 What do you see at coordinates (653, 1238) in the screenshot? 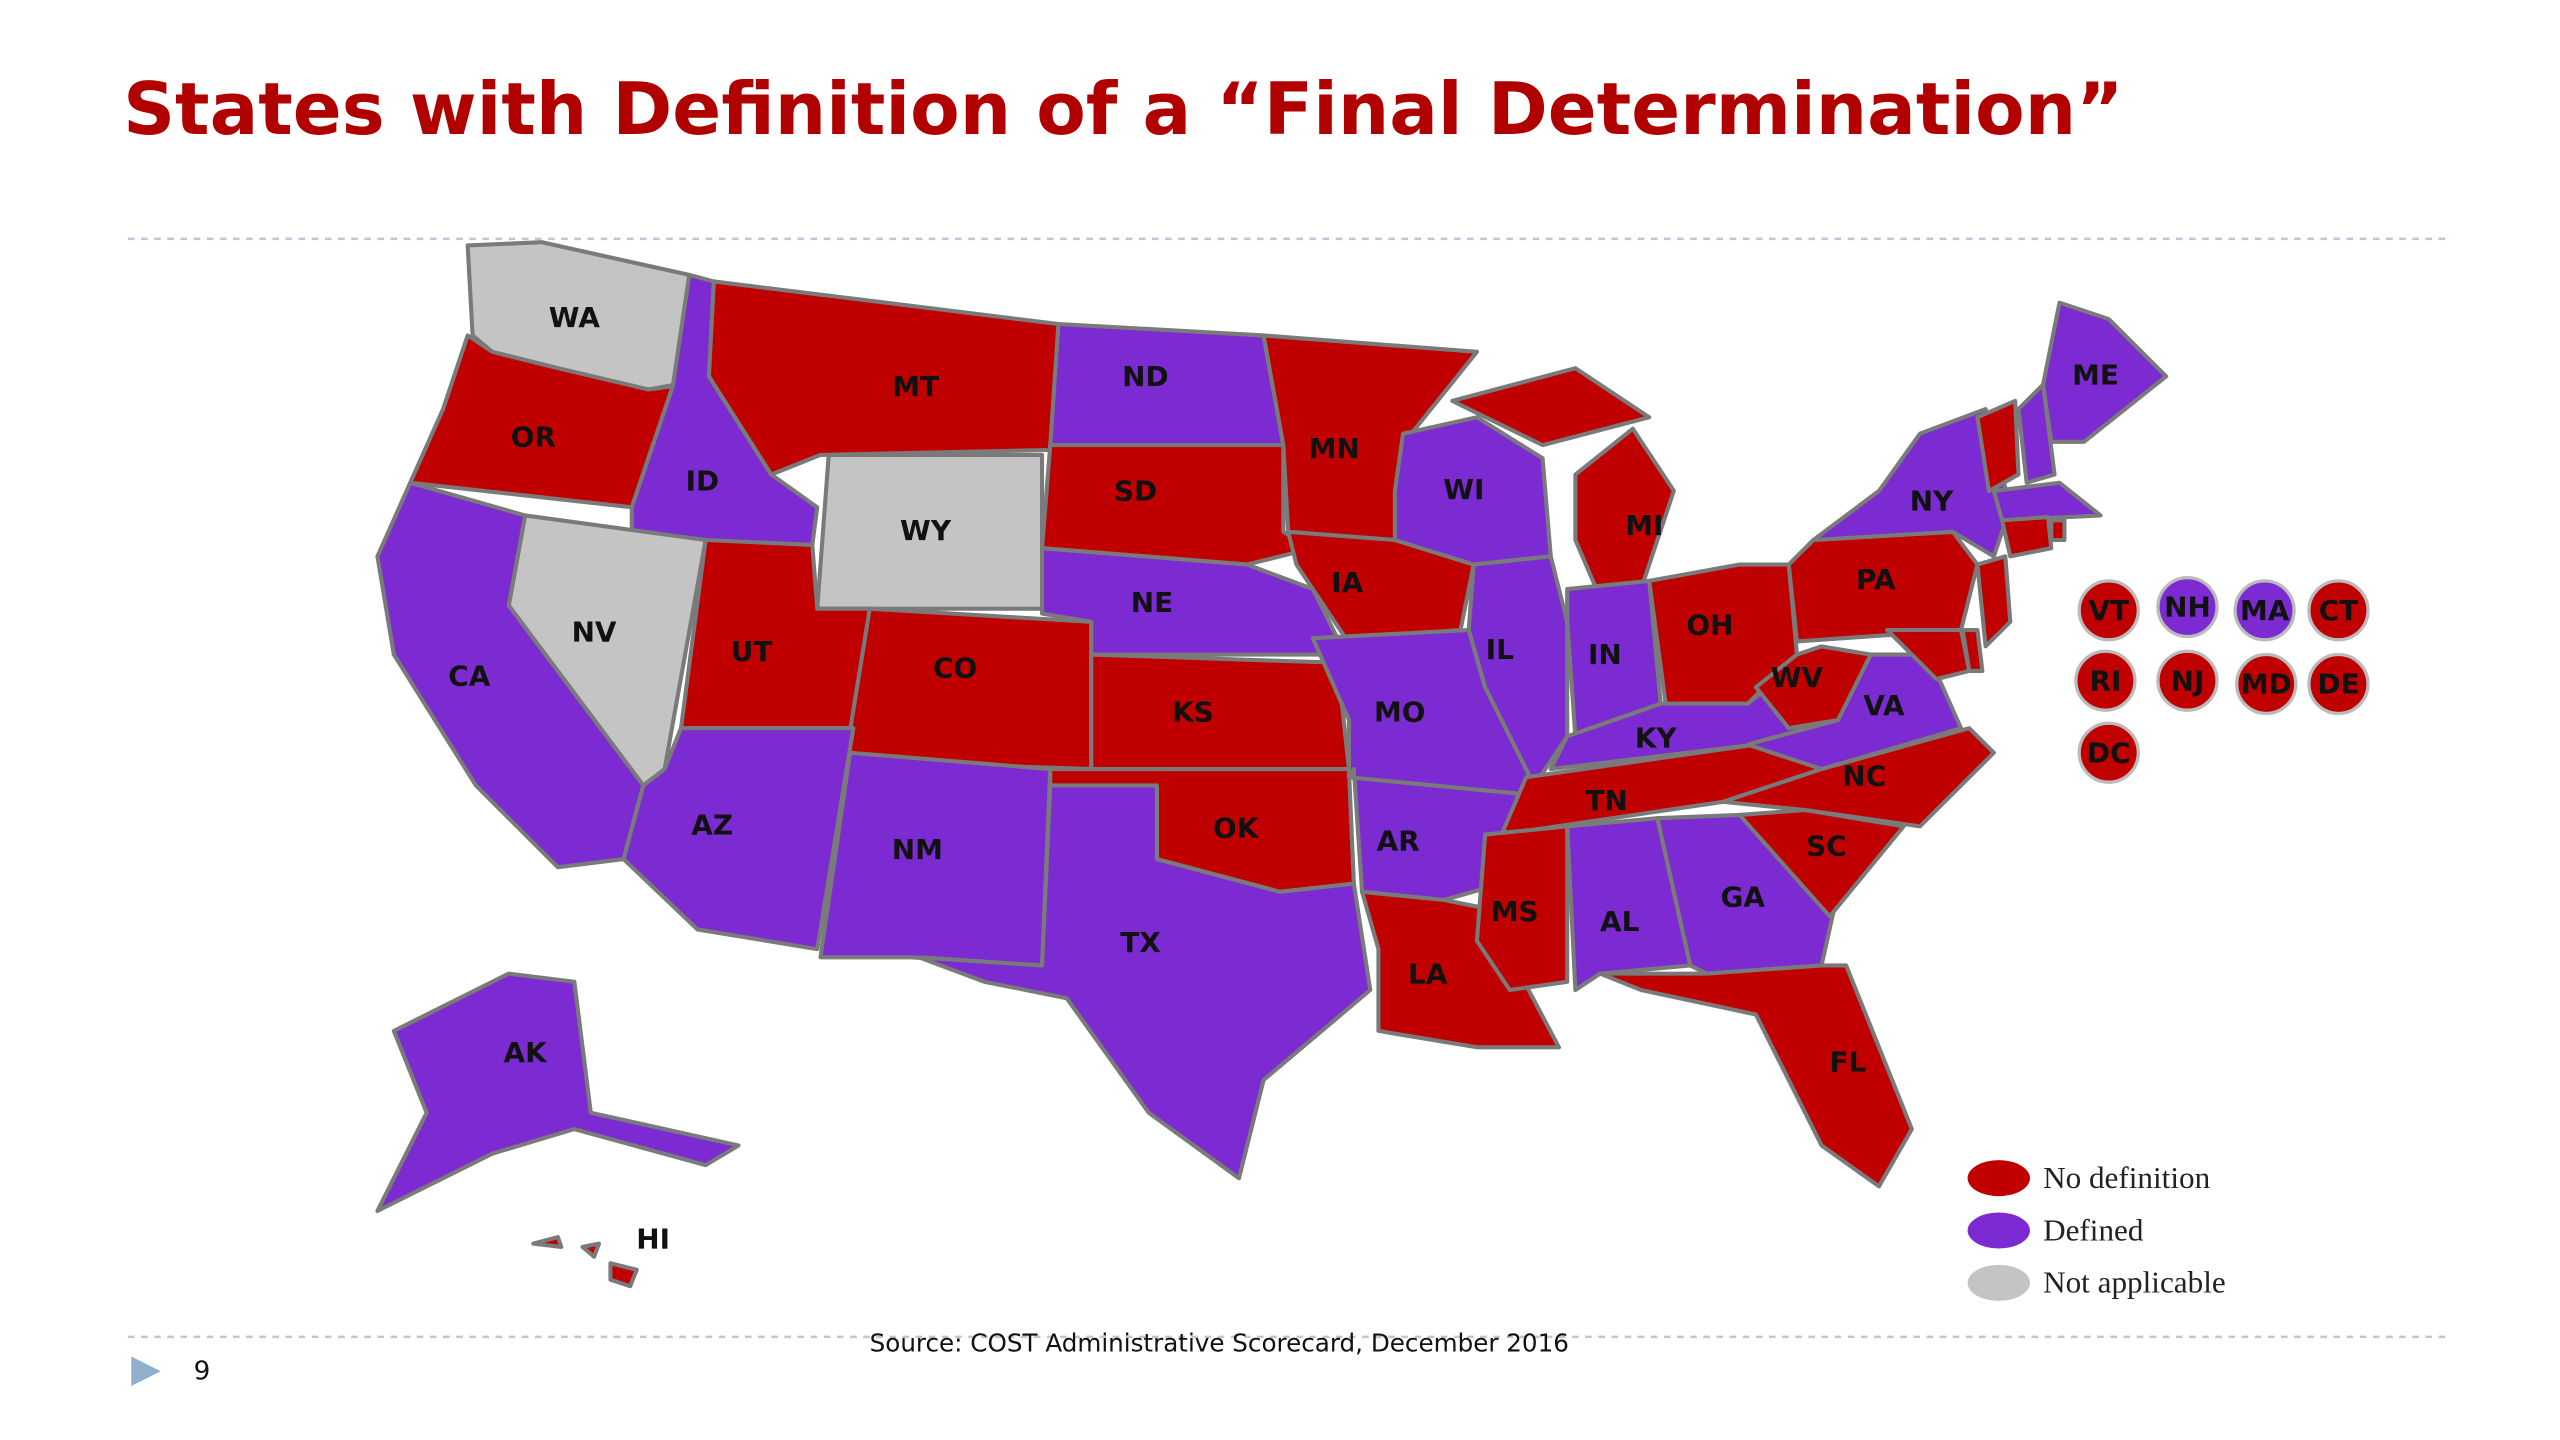
I see `state-label: HI` at bounding box center [653, 1238].